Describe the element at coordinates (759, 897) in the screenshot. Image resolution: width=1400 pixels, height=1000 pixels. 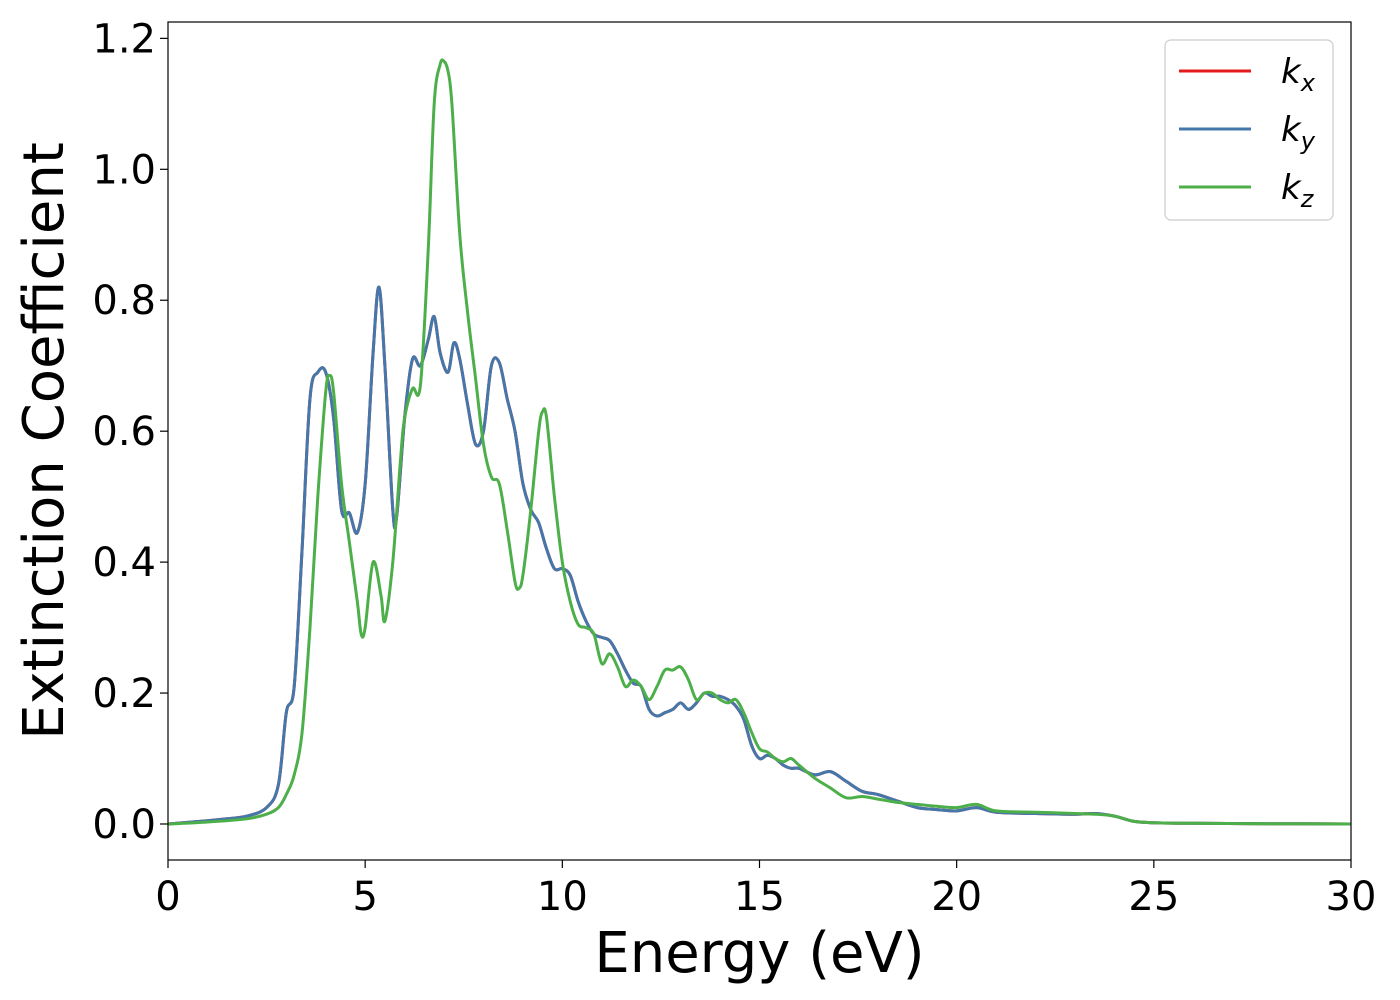
I see `x-tick-label: 15` at that location.